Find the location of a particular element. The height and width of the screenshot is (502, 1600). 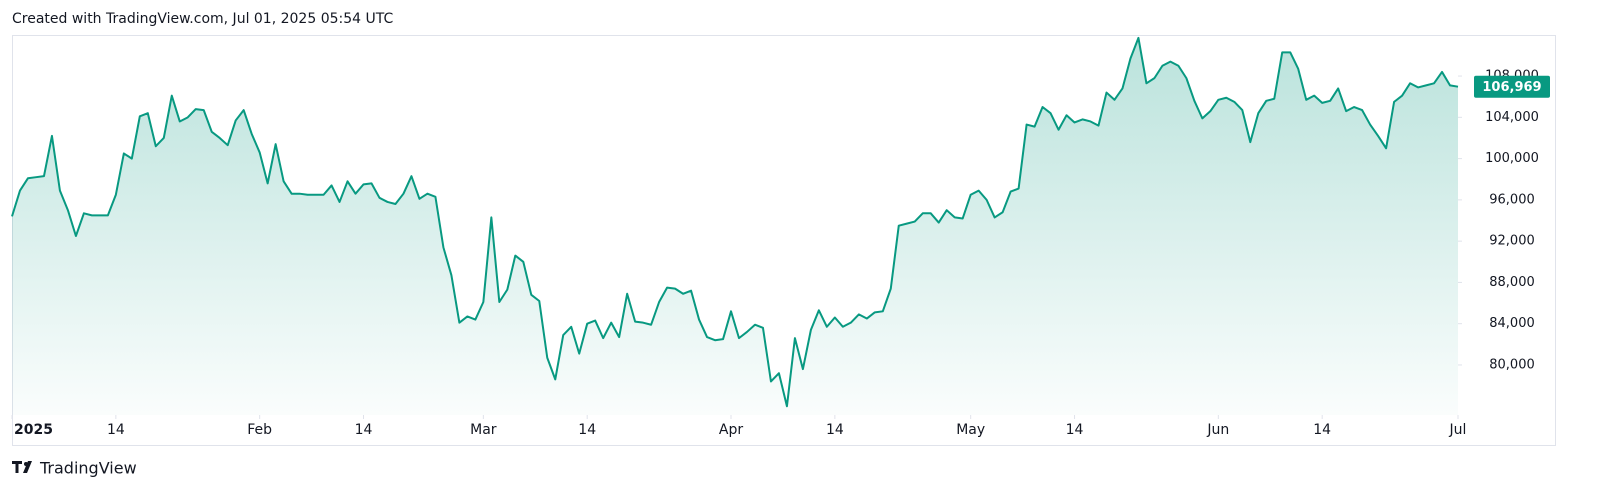

y-tick-label: 100,000 is located at coordinates (1512, 158).